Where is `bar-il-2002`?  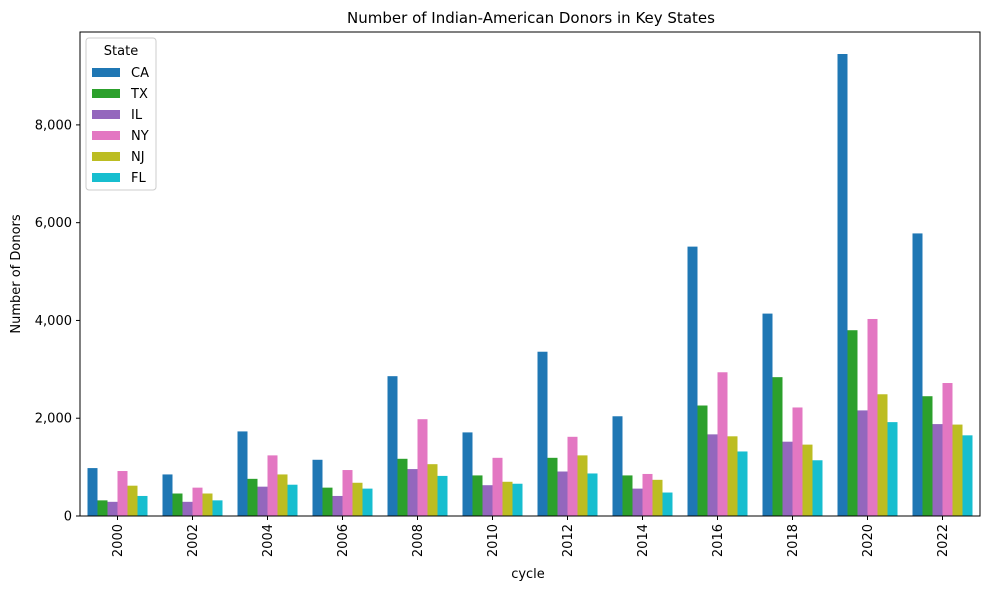 bar-il-2002 is located at coordinates (187, 508).